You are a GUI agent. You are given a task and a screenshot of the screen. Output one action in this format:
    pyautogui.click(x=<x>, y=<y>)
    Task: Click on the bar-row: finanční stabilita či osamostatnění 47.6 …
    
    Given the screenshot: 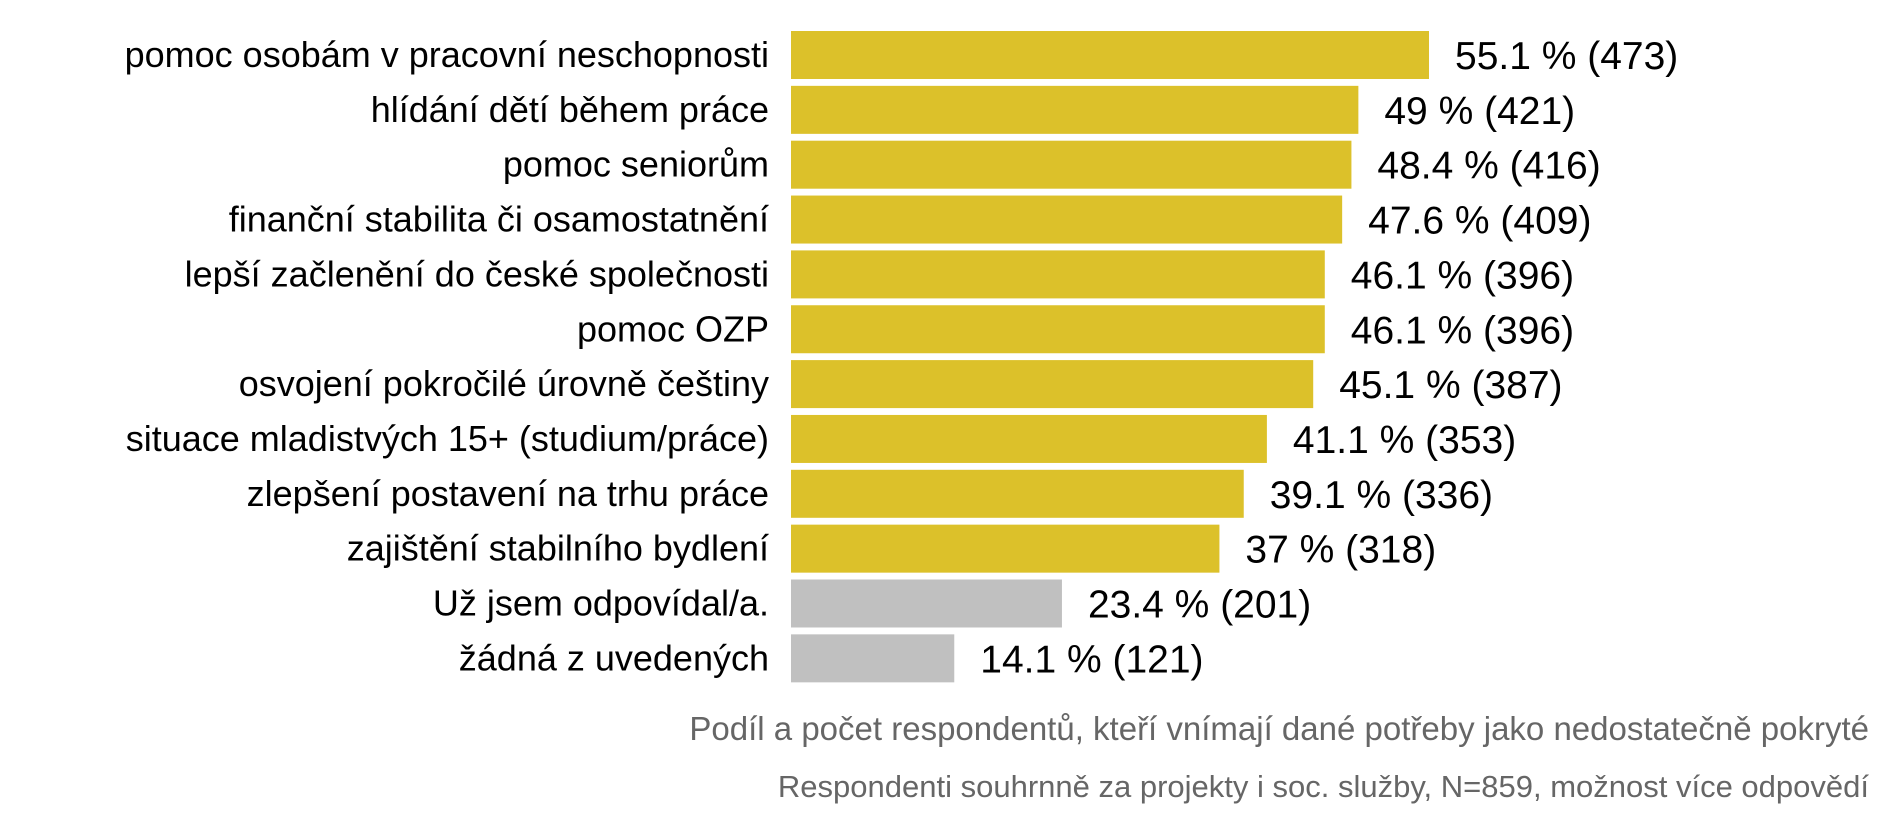 What is the action you would take?
    pyautogui.click(x=910, y=219)
    